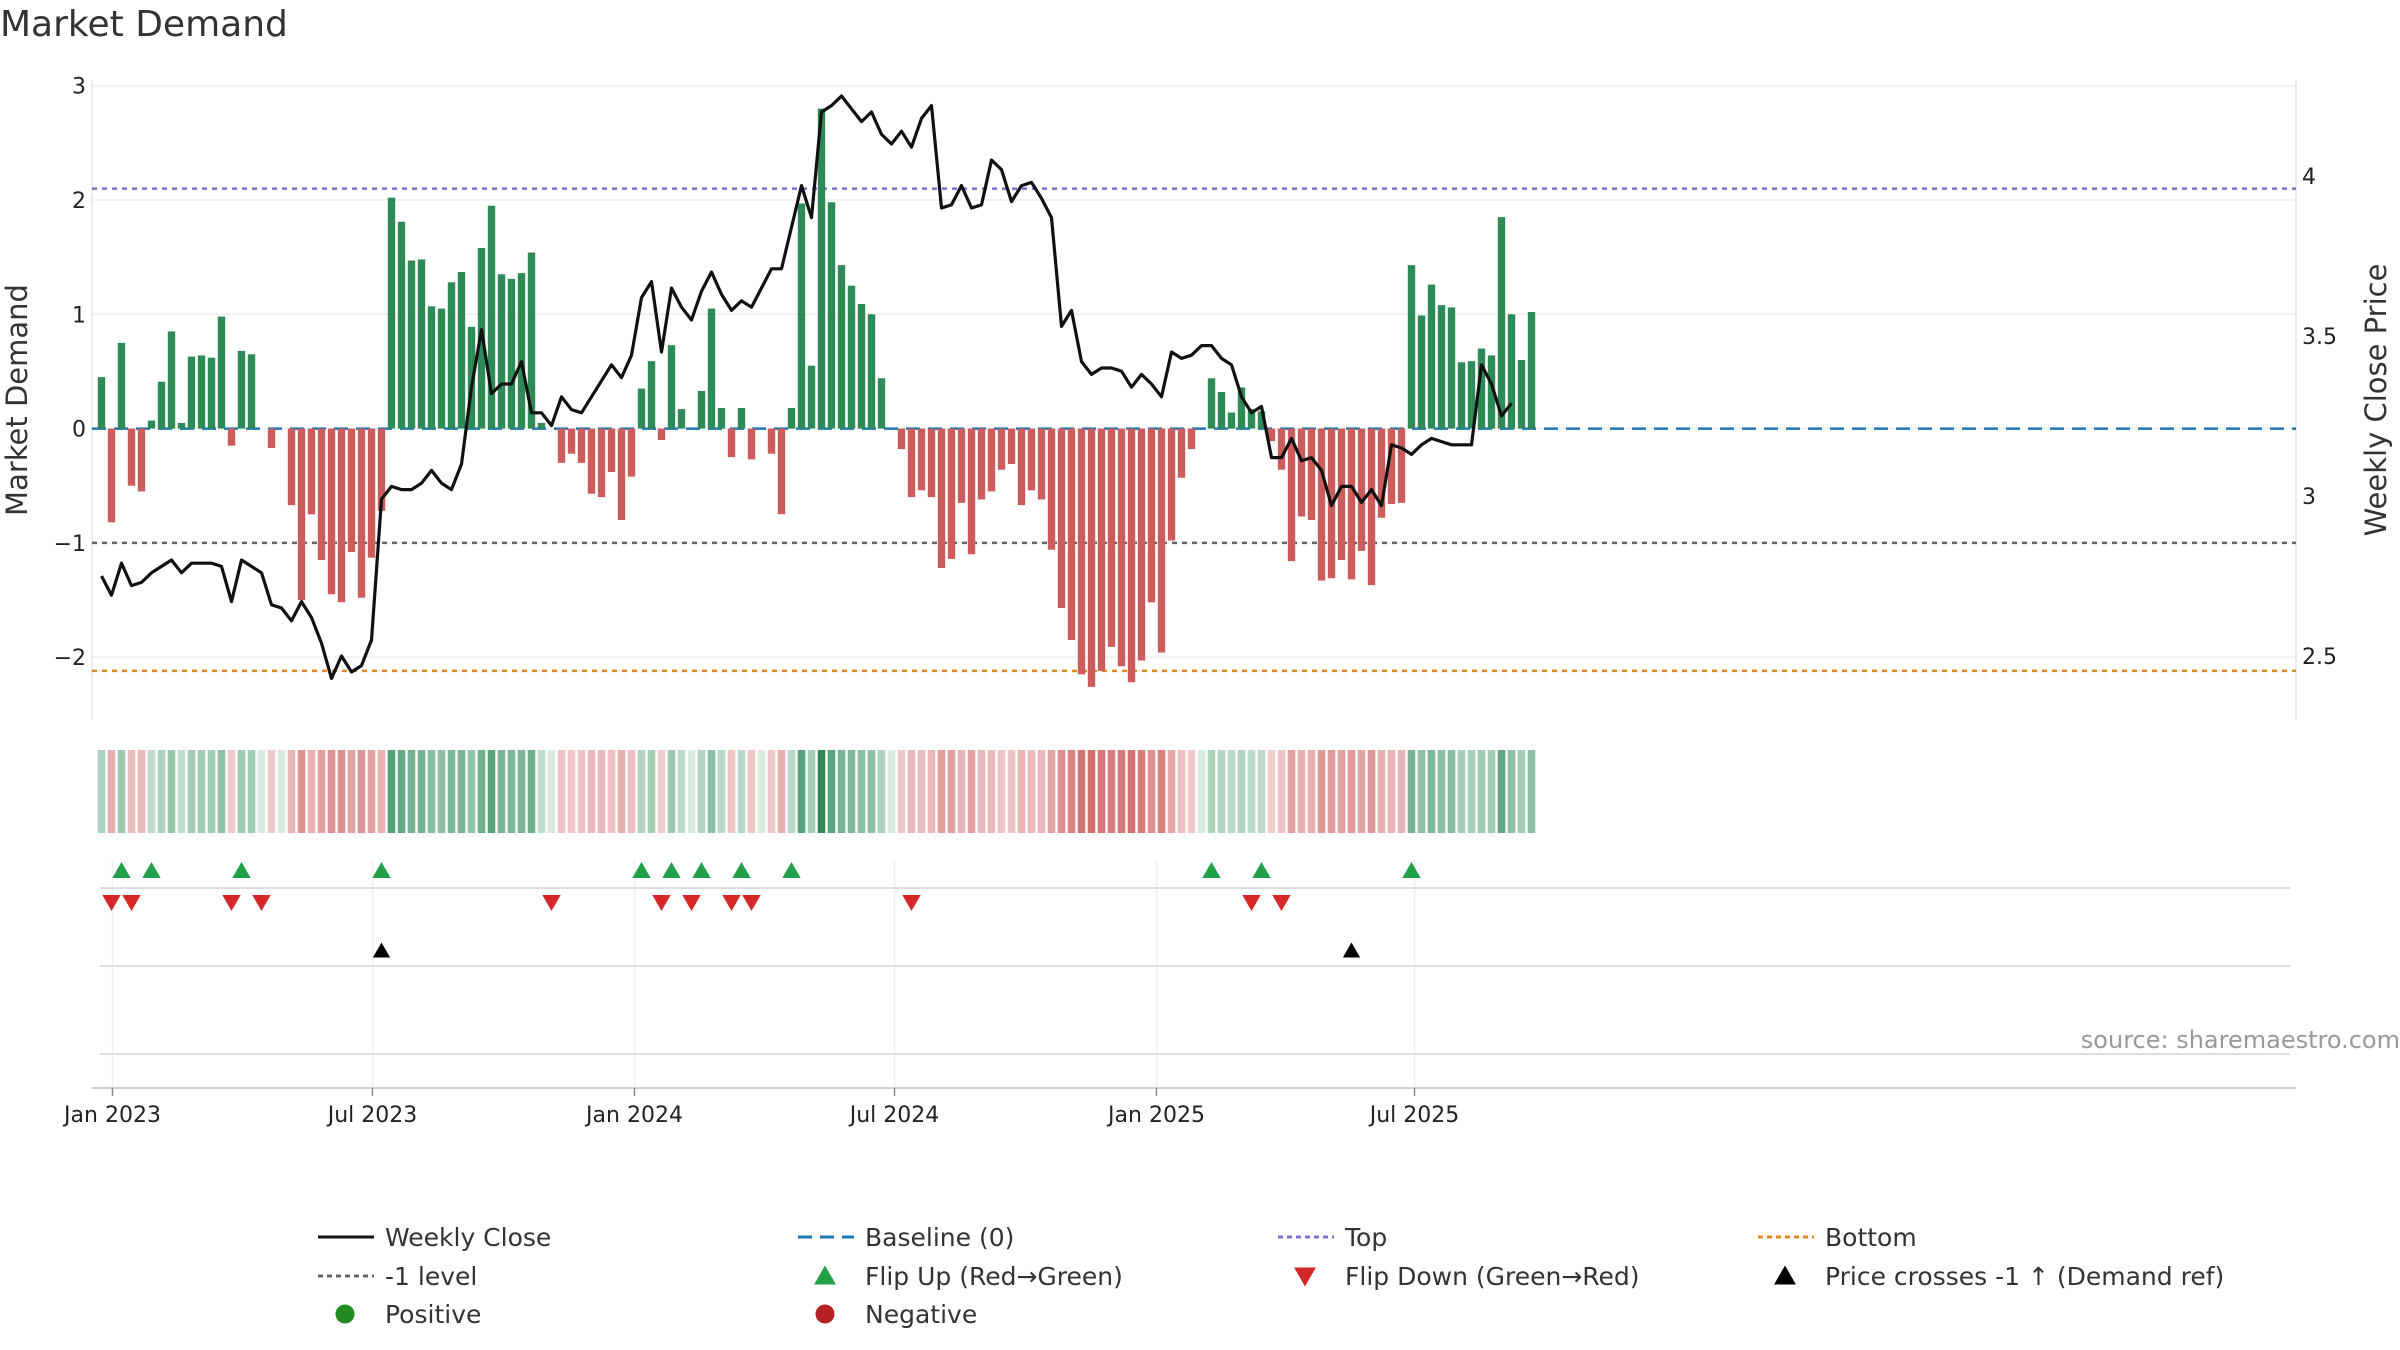 The image size is (2400, 1350). Describe the element at coordinates (2240, 1040) in the screenshot. I see `source-label: source: sharemaestro.com` at that location.